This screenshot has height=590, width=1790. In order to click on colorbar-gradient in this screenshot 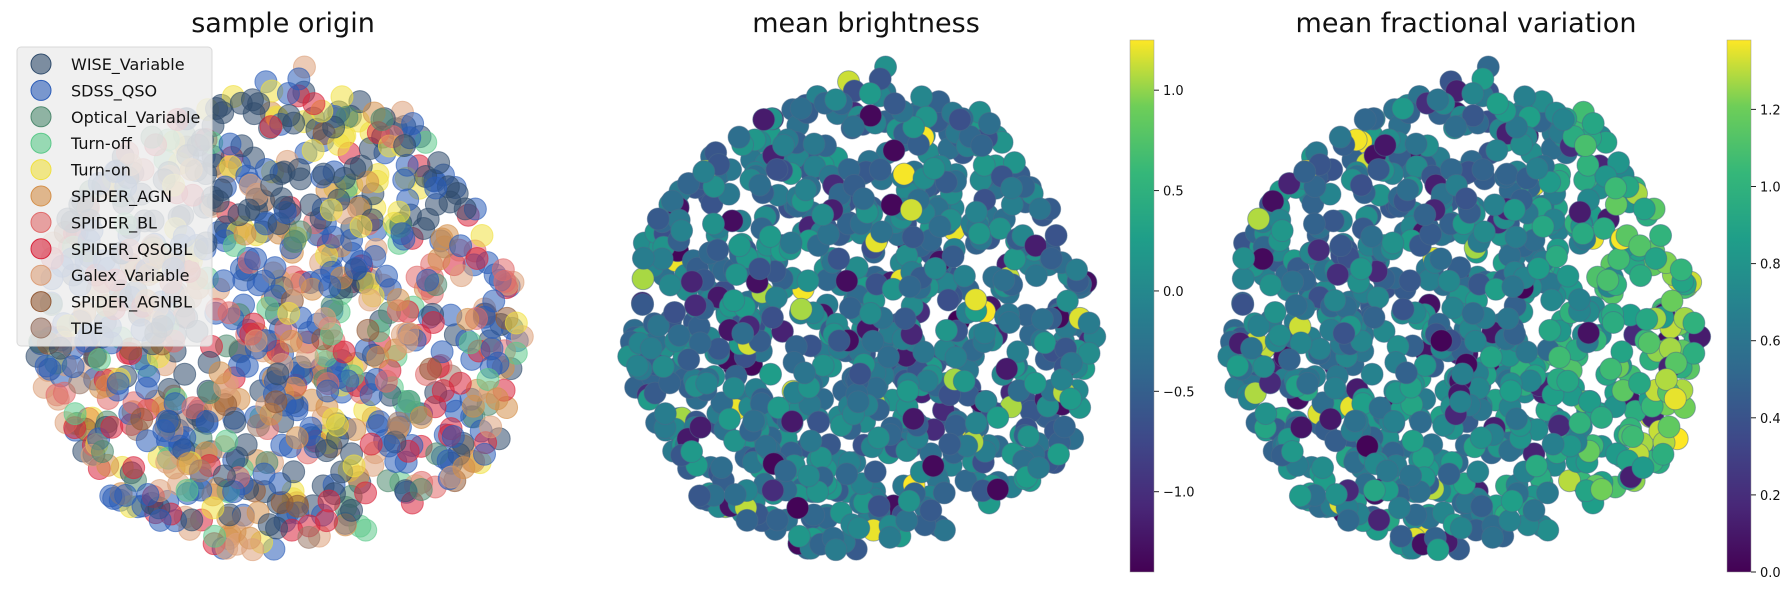, I will do `click(1142, 306)`.